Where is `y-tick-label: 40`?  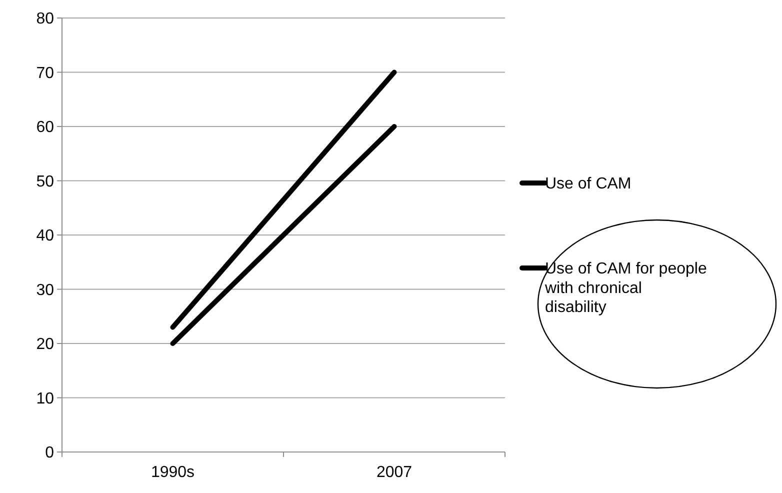
y-tick-label: 40 is located at coordinates (45, 236).